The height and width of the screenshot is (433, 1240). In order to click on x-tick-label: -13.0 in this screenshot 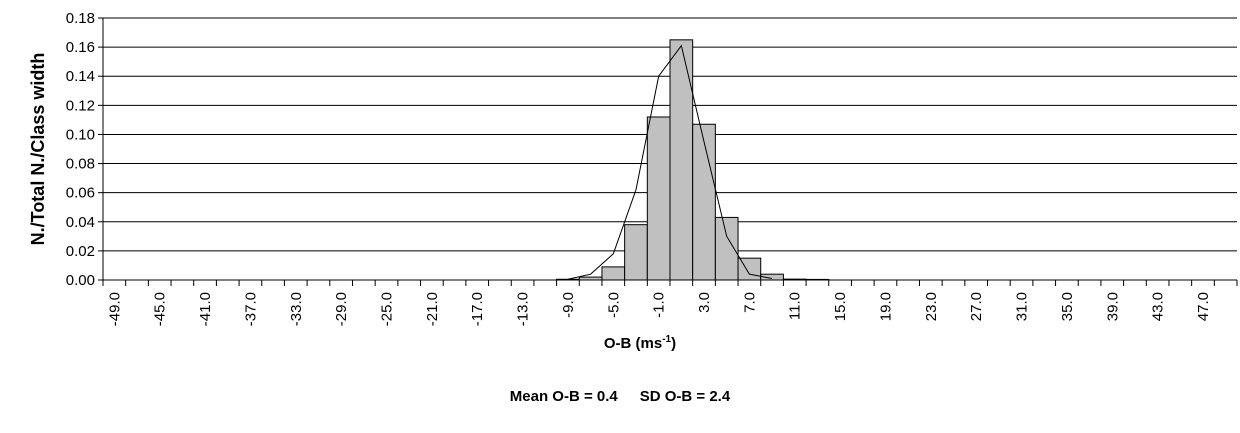, I will do `click(523, 309)`.